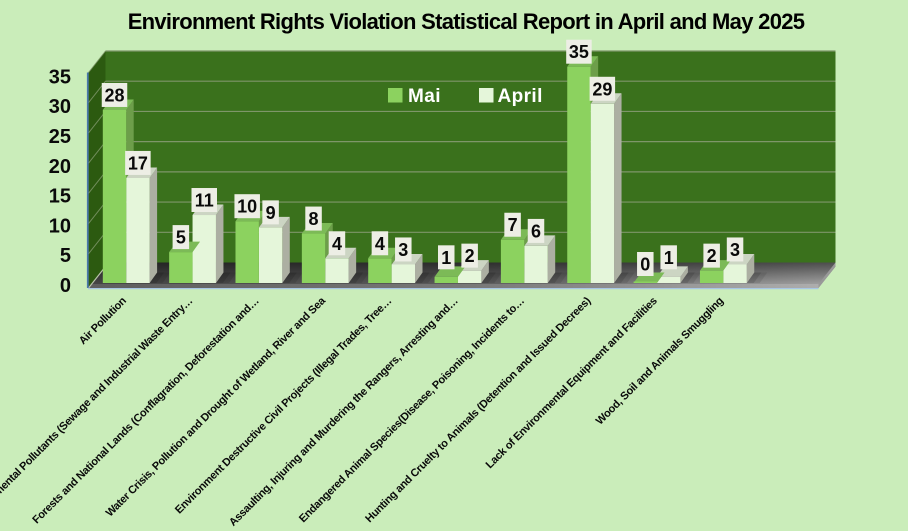  Describe the element at coordinates (60, 137) in the screenshot. I see `svg-text: 25` at that location.